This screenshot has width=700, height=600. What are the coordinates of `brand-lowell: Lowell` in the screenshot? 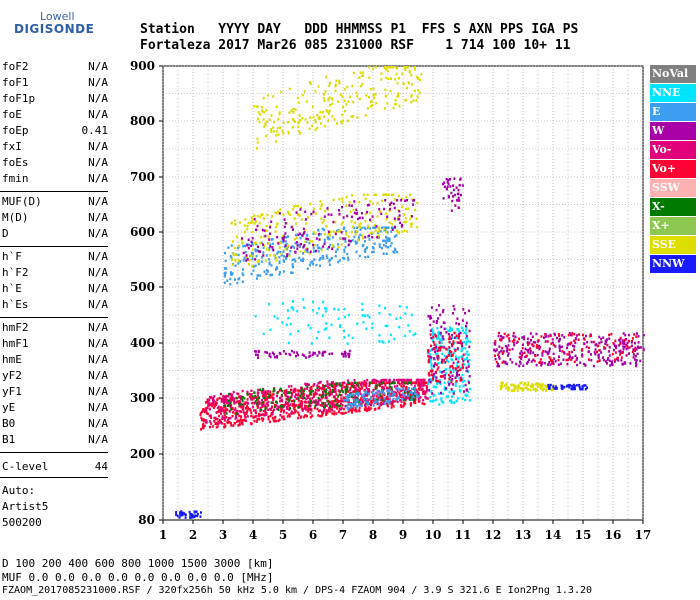 It's located at (57, 16).